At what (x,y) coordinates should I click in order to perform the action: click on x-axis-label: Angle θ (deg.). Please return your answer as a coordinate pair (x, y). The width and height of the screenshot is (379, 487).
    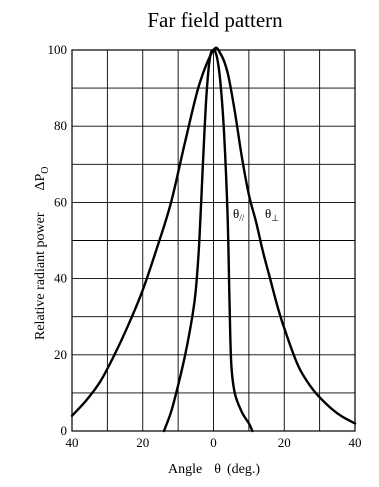
    Looking at the image, I should click on (214, 469).